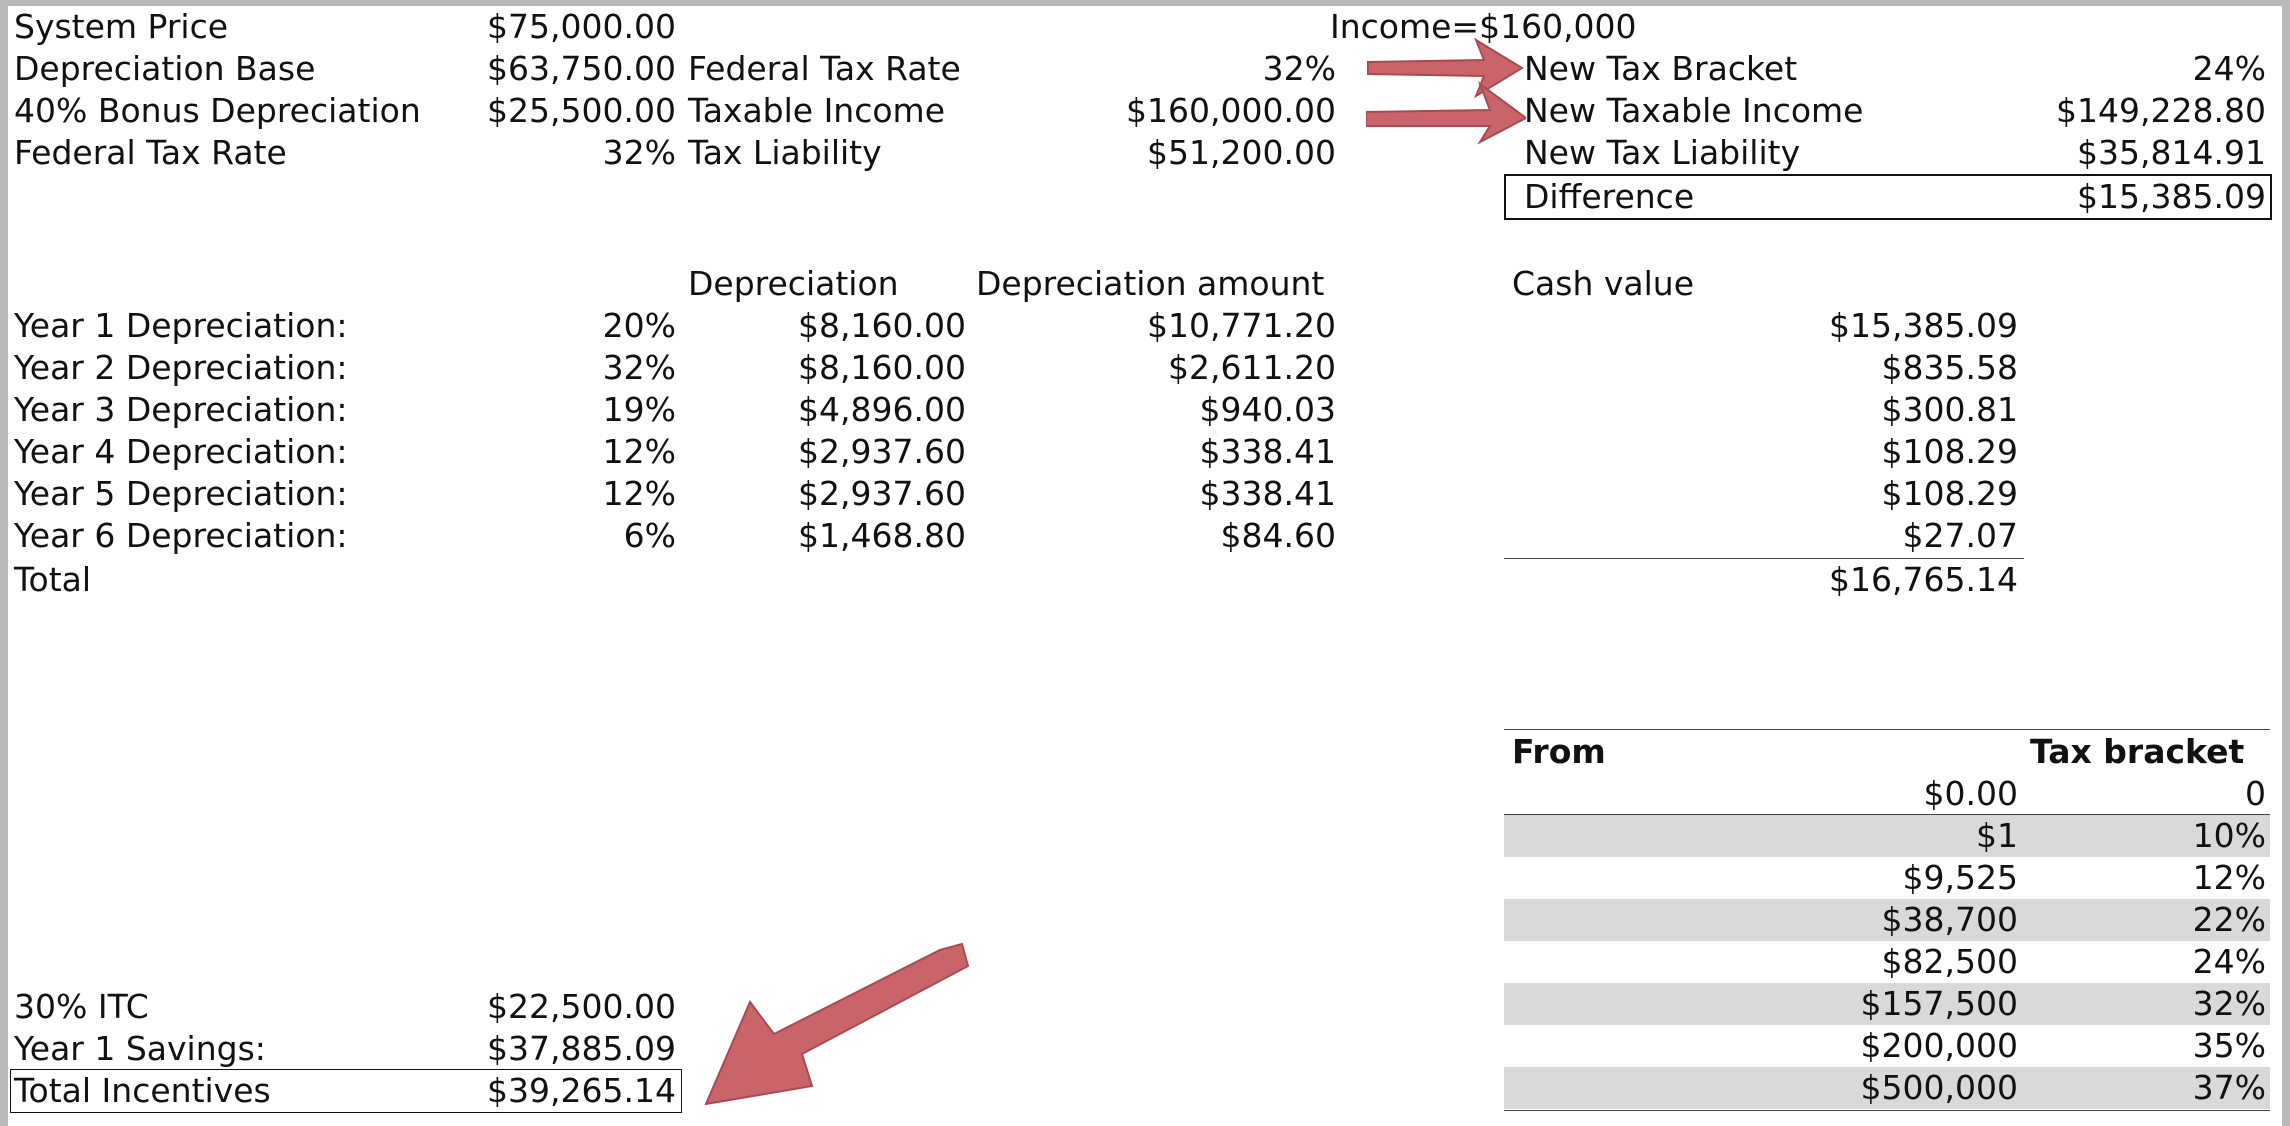  Describe the element at coordinates (2229, 961) in the screenshot. I see `bracket-rate: 24%` at that location.